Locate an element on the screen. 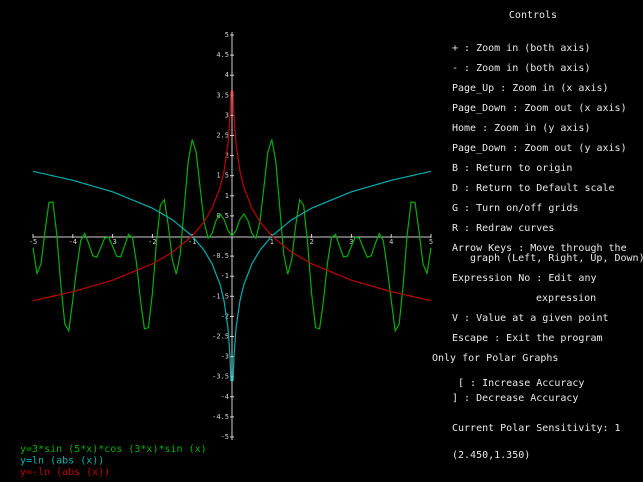 This screenshot has height=482, width=643. y-tick-label: -1.5 is located at coordinates (220, 296).